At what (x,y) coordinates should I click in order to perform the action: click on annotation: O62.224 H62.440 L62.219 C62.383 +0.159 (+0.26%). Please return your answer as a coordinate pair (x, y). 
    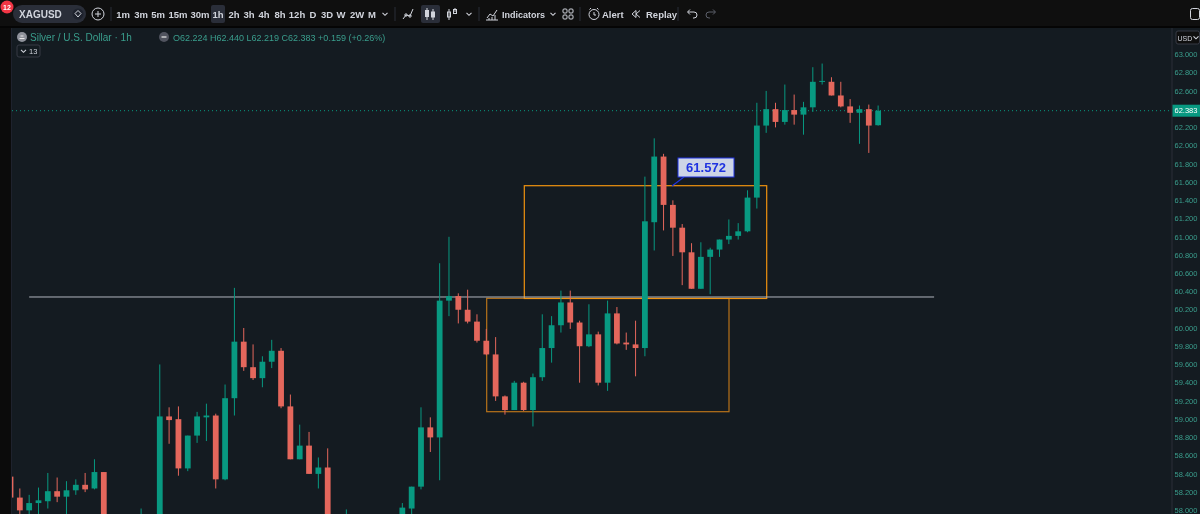
    Looking at the image, I should click on (279, 37).